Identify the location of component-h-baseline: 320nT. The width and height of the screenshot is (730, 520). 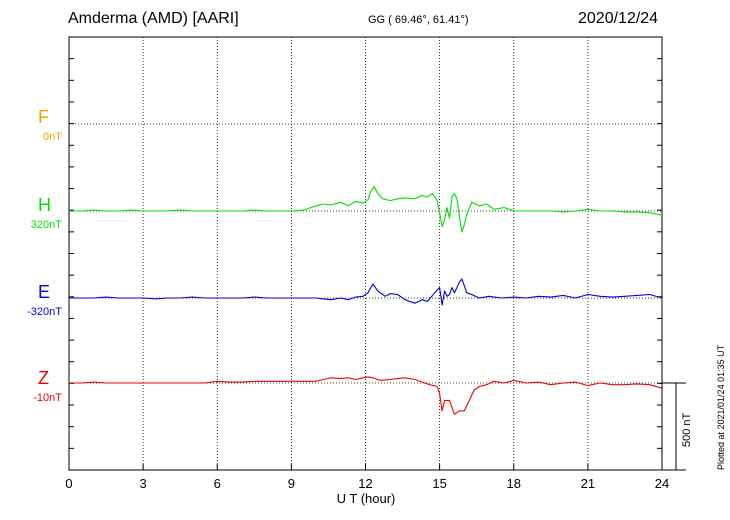
(46, 225).